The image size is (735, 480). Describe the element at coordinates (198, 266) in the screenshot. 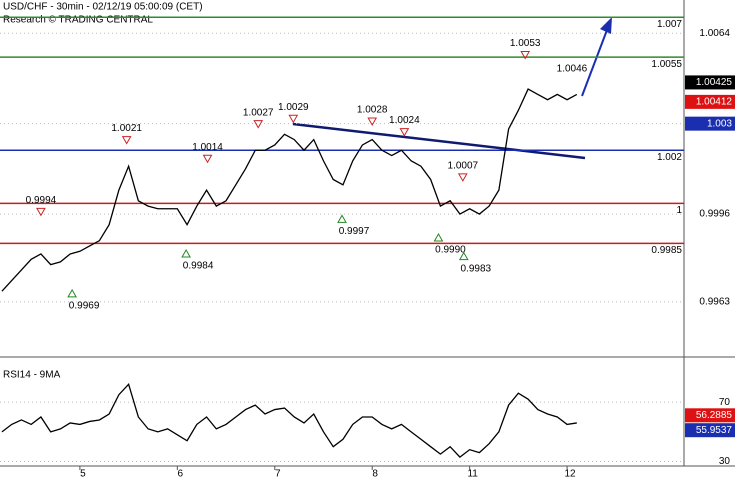

I see `low-label: 0.9984` at that location.